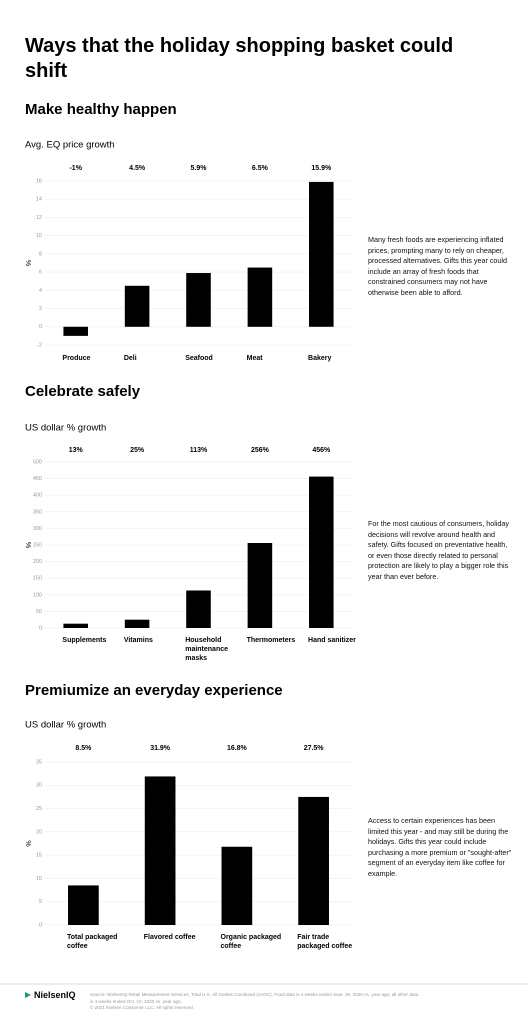  Describe the element at coordinates (40, 902) in the screenshot. I see `y-tick-label: 5` at that location.